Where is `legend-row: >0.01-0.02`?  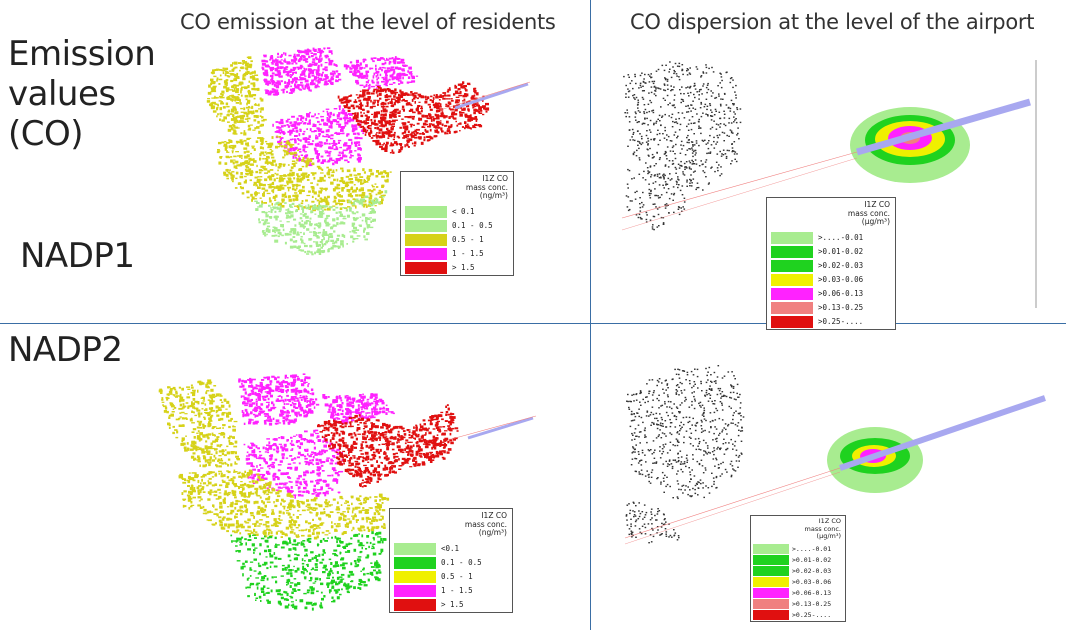
legend-row: >0.01-0.02 is located at coordinates (831, 252).